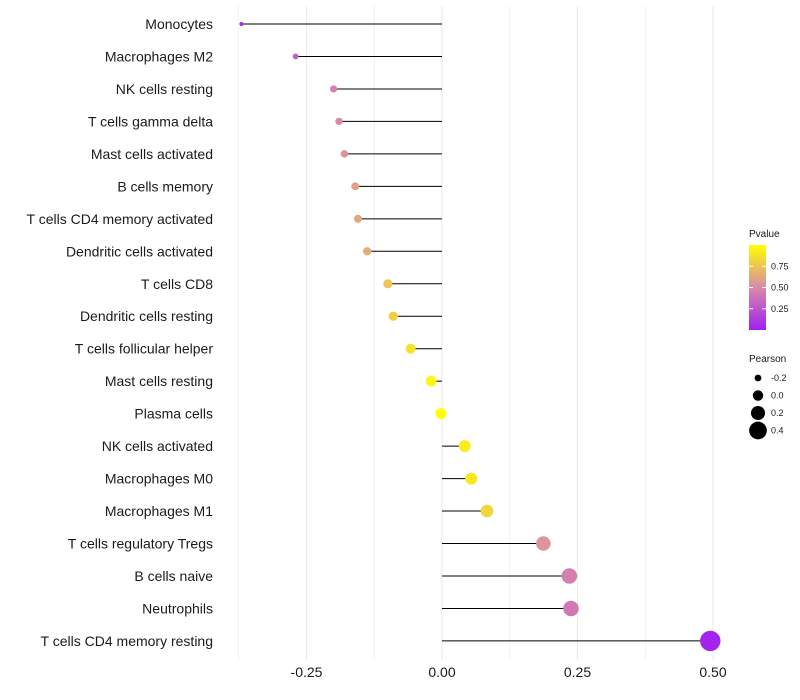 The width and height of the screenshot is (800, 700). I want to click on category-label: T cells CD4 memory activated, so click(120, 219).